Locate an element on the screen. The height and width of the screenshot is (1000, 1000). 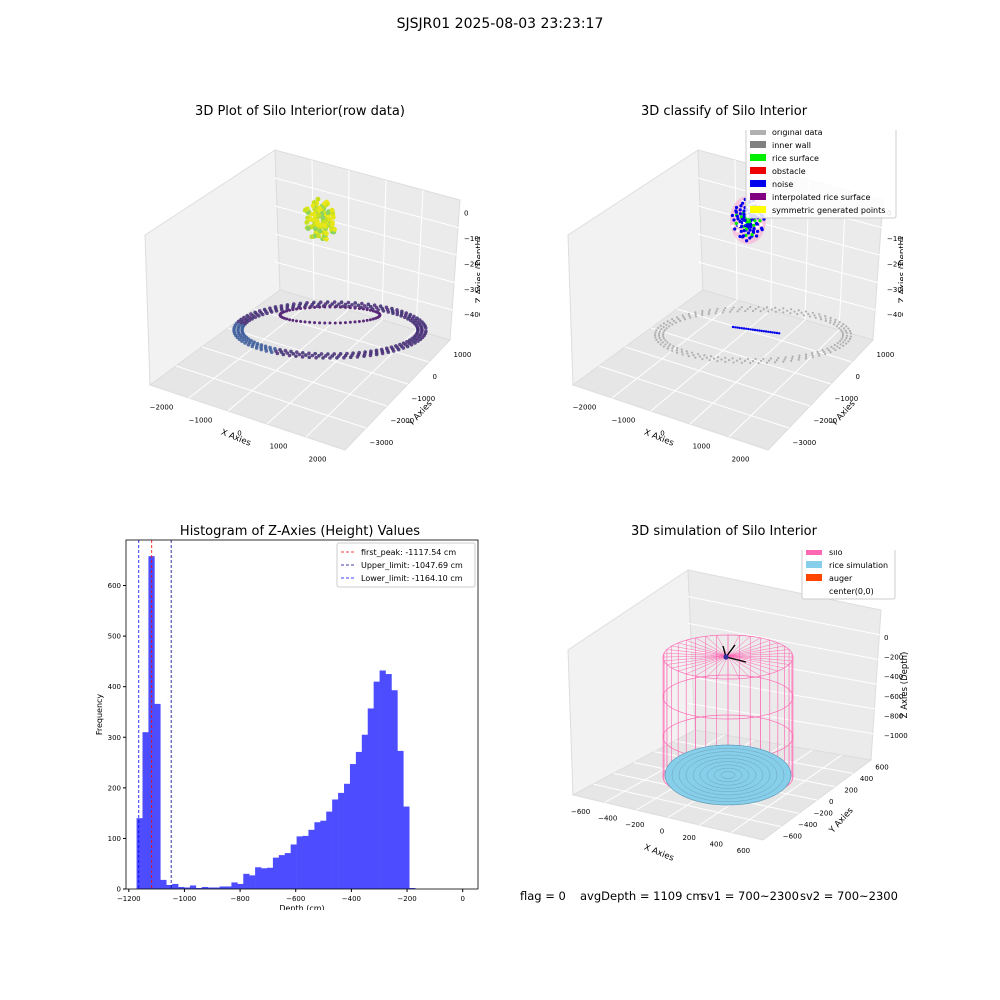
p4-legend-label: auger is located at coordinates (841, 578).